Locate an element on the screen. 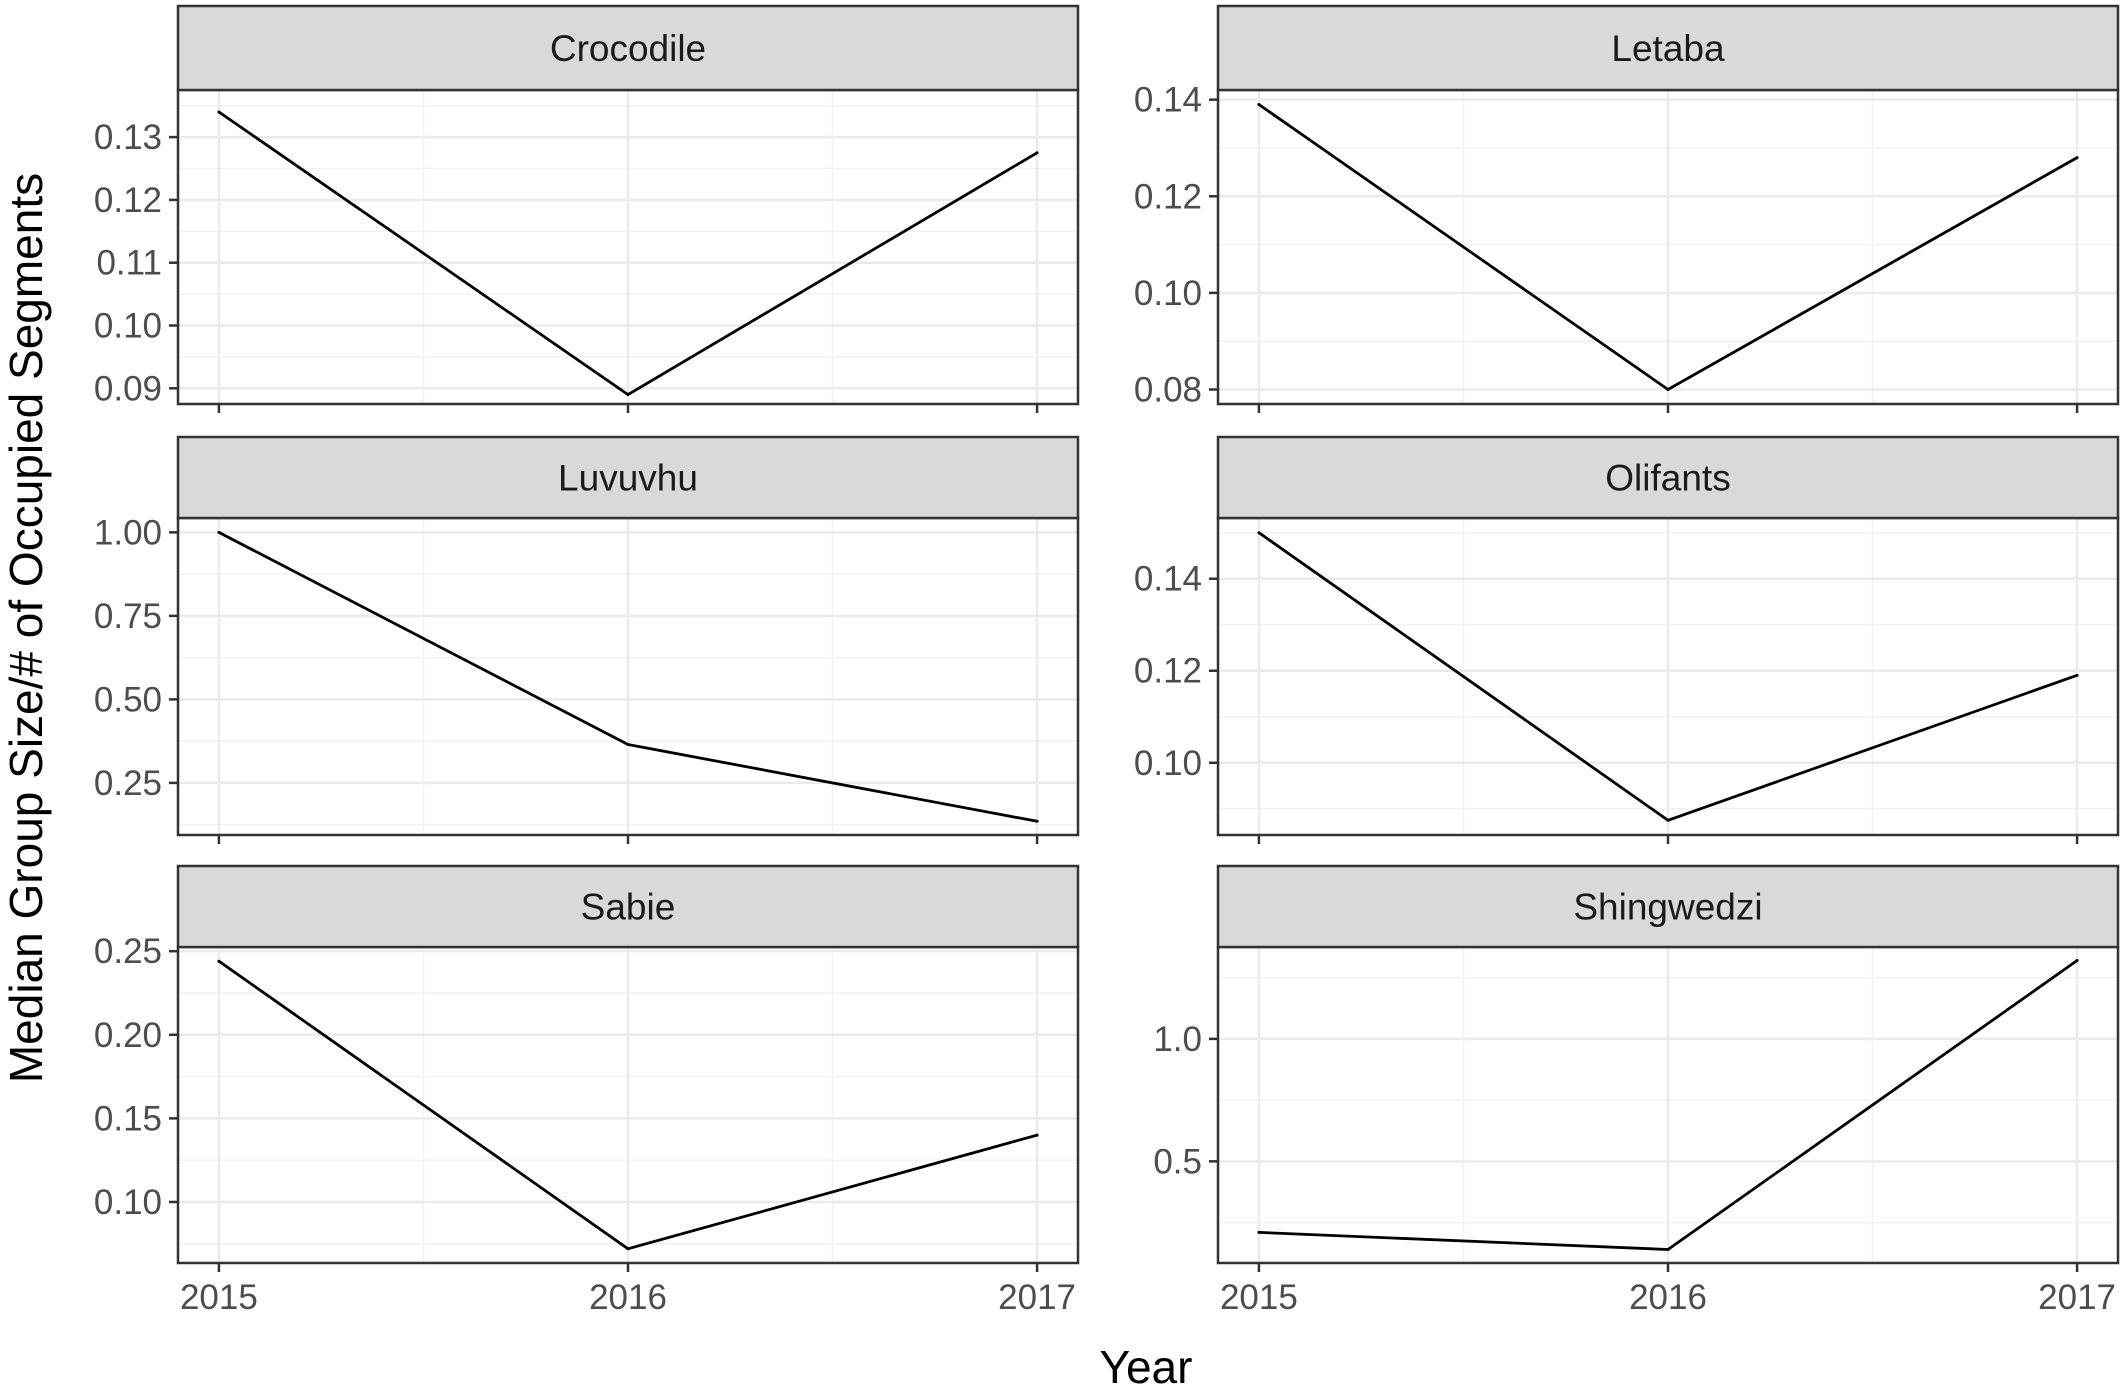  facet-strip-label: Sabie is located at coordinates (628, 907).